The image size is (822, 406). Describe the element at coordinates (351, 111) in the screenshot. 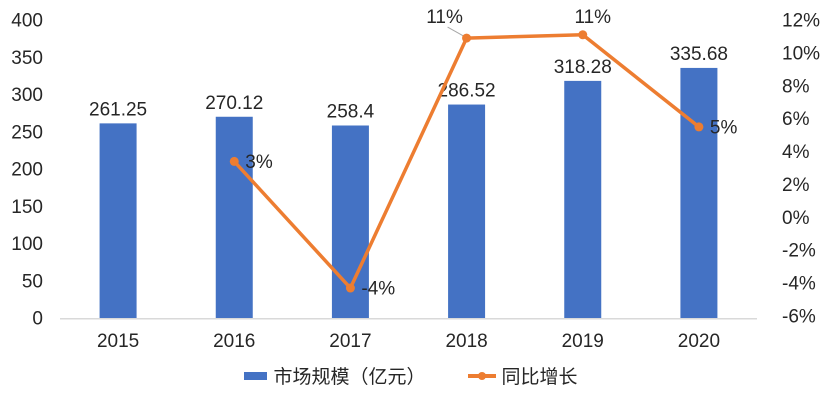

I see `bar-value-label: 258.4` at that location.